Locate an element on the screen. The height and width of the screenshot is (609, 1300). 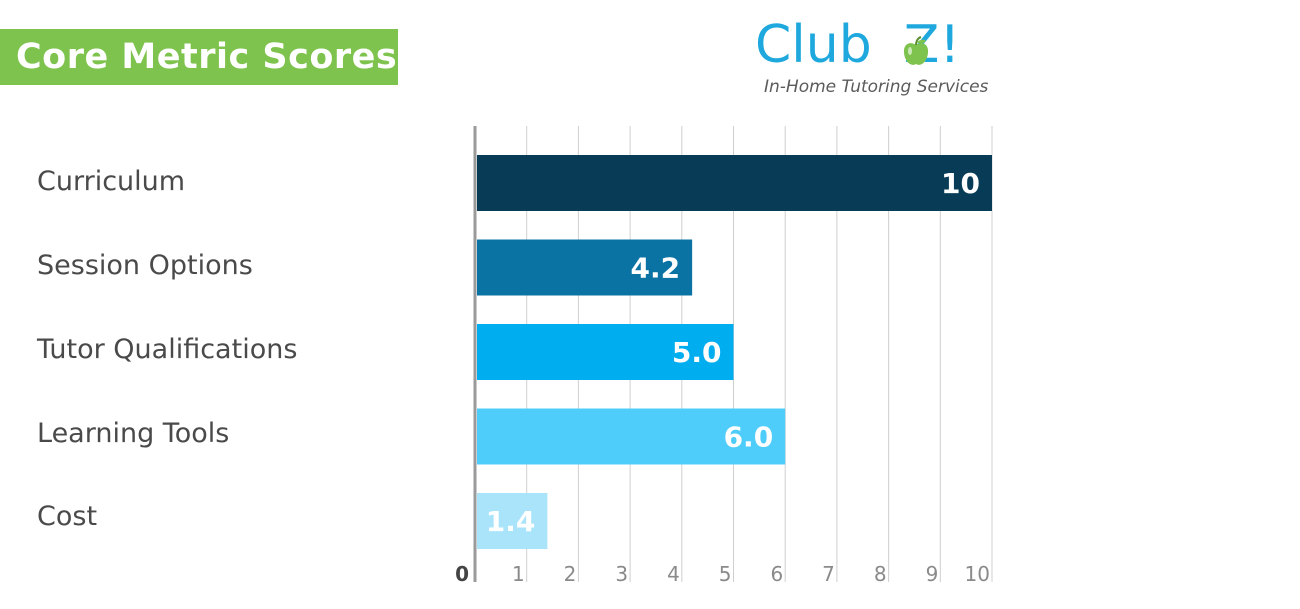
x-tick-label-2: 2 is located at coordinates (570, 574).